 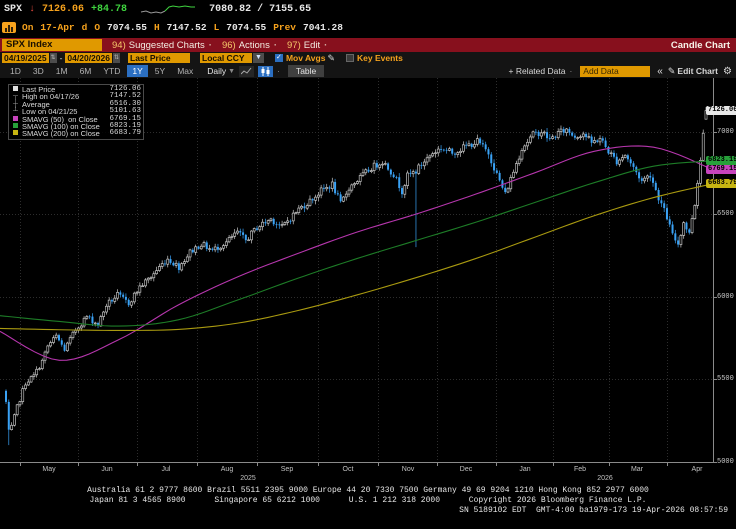 What do you see at coordinates (727, 71) in the screenshot?
I see `chart-settings-gear-icon: ⚙` at bounding box center [727, 71].